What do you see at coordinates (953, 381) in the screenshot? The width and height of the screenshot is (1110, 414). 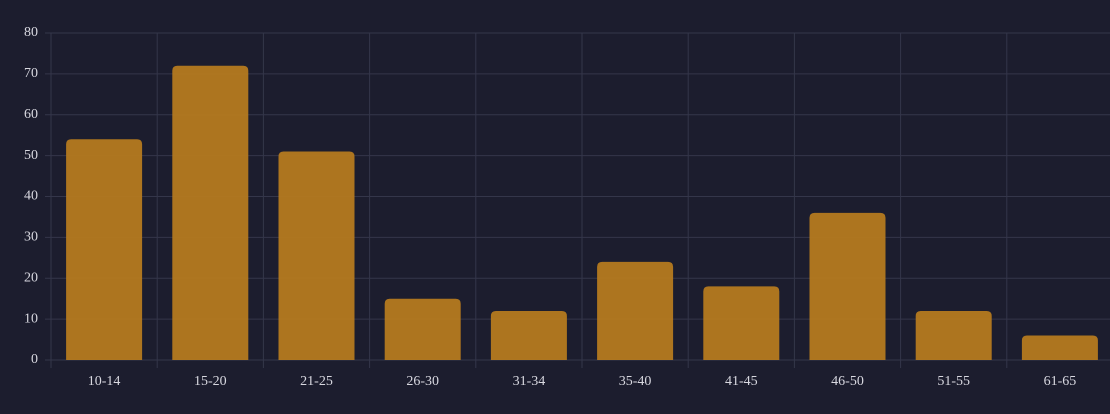 I see `x-tick-label: 51-55` at bounding box center [953, 381].